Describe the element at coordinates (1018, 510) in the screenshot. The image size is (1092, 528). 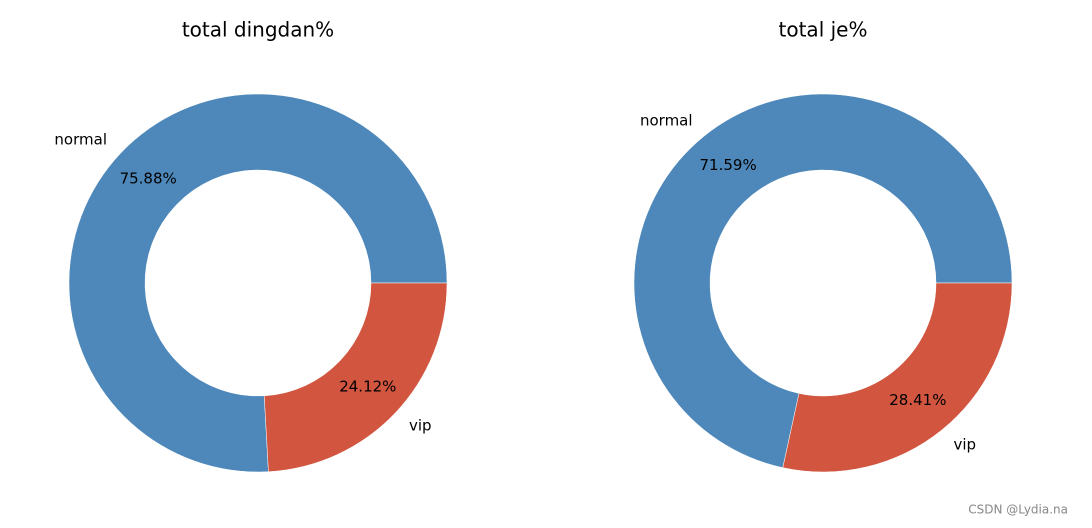
I see `watermark: CSDN @Lydia.na` at that location.